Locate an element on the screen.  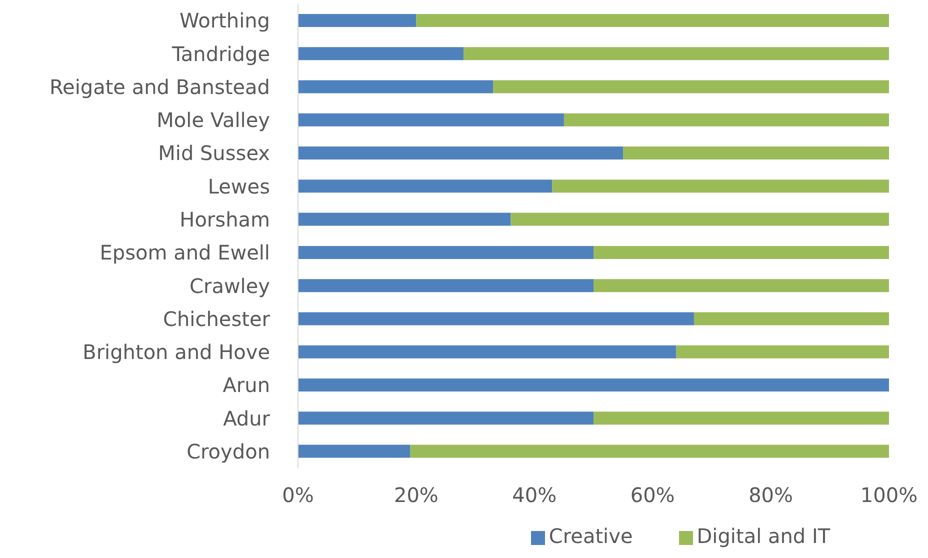
y-tick-label: Reigate and Banstead is located at coordinates (160, 86).